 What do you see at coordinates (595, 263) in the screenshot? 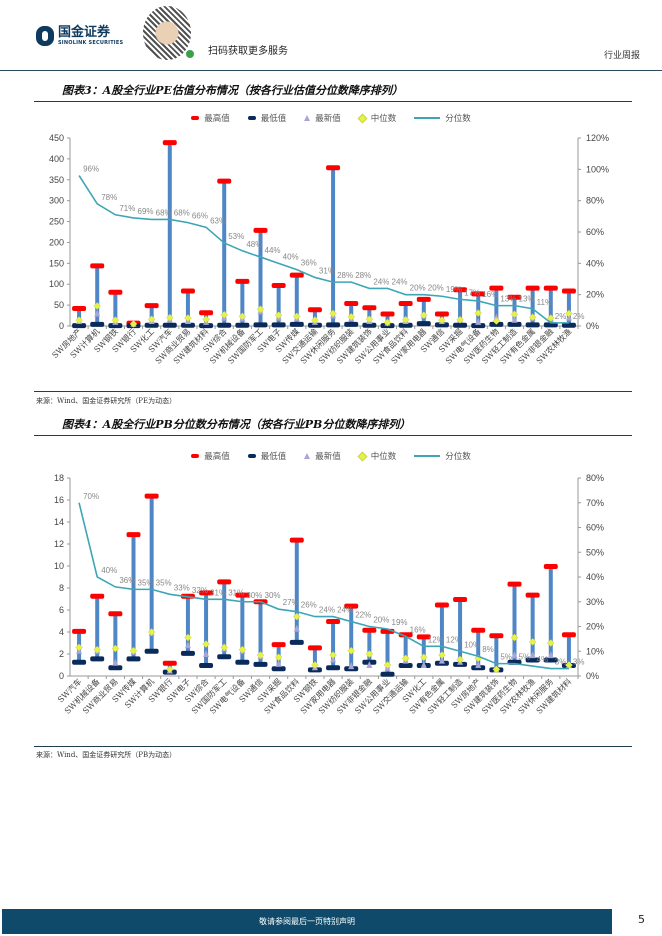
I see `y2-tick-label: 40%` at bounding box center [595, 263].